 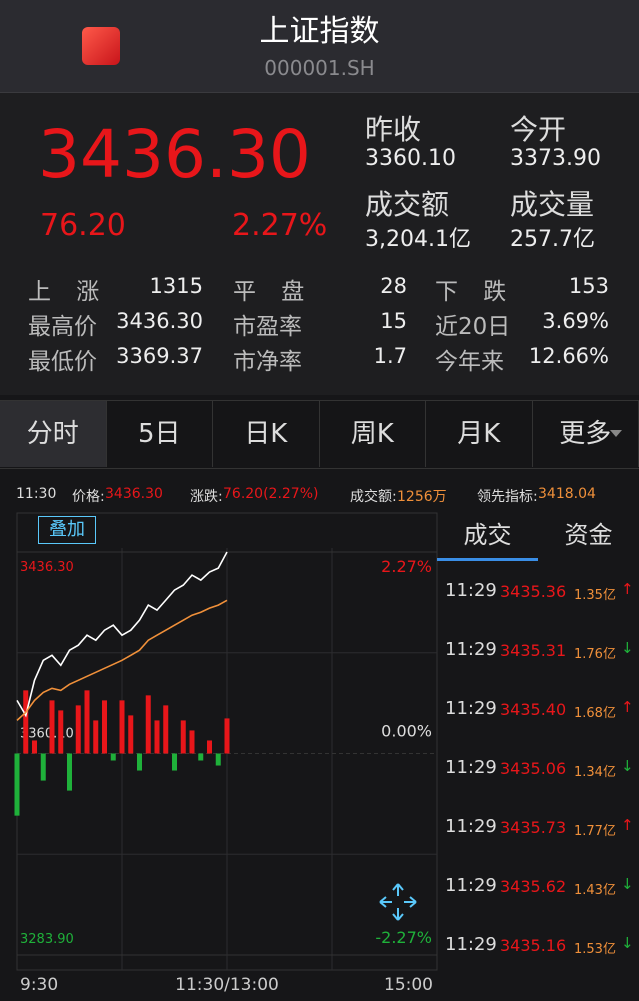 I want to click on stat-value: 1.7, so click(x=390, y=356).